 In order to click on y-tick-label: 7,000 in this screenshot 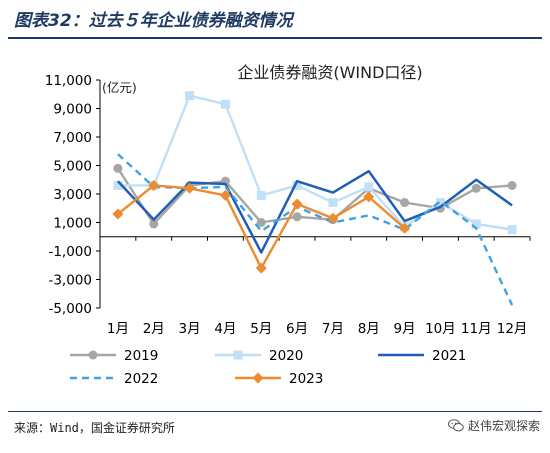, I will do `click(72, 138)`.